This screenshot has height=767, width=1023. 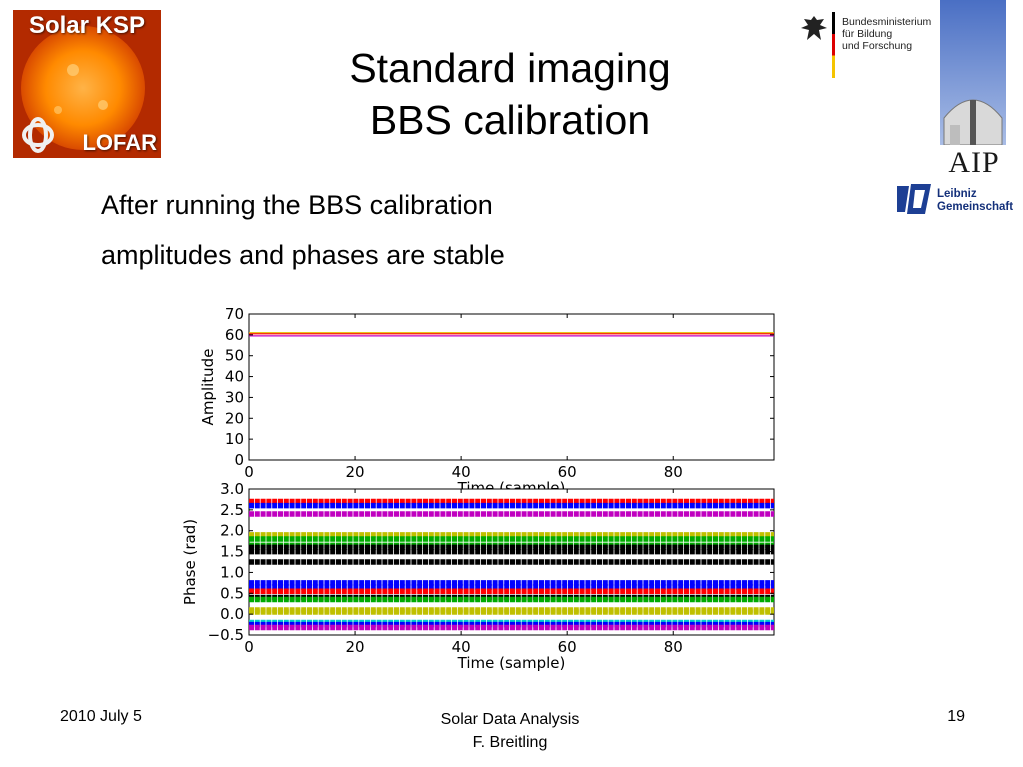 What do you see at coordinates (208, 387) in the screenshot?
I see `y-axis-label: Amplitude` at bounding box center [208, 387].